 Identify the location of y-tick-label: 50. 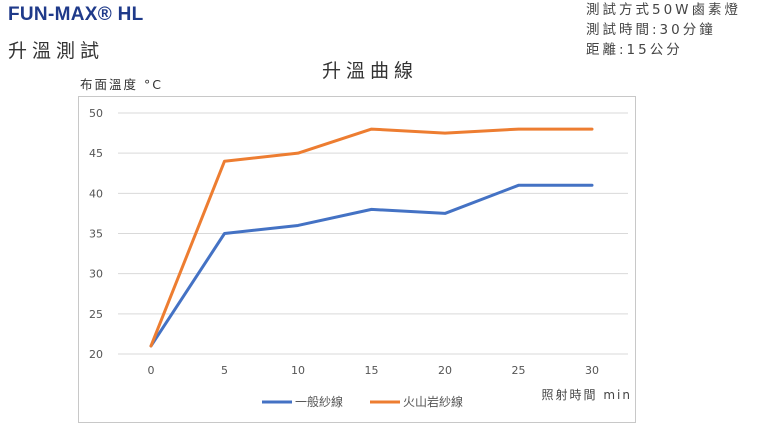
(96, 113).